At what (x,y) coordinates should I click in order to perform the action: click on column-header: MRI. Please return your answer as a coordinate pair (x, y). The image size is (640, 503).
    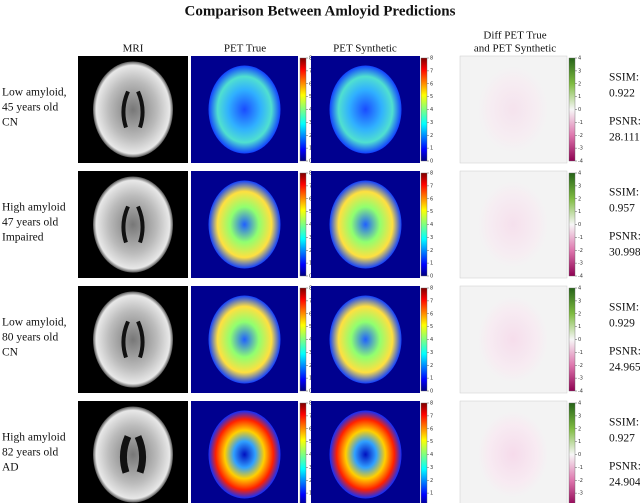
    Looking at the image, I should click on (133, 49).